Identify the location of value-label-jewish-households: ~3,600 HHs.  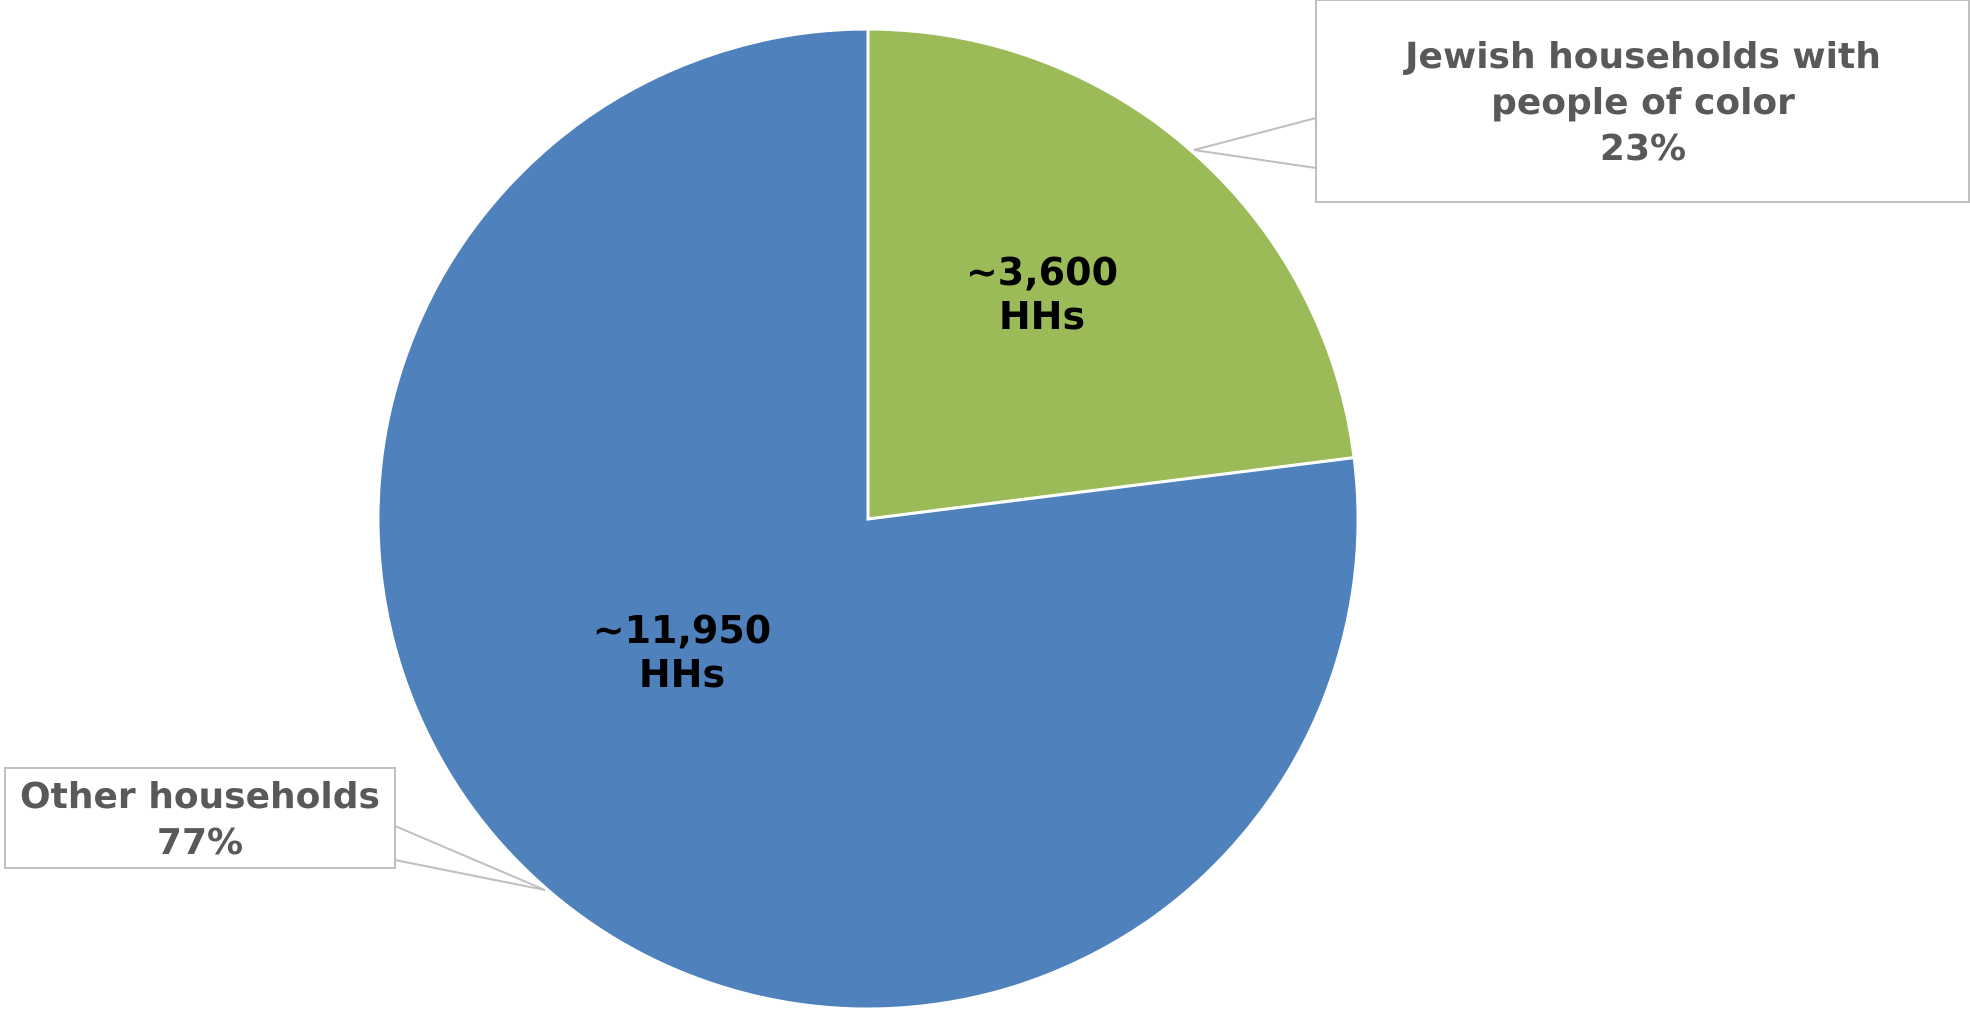
(1042, 294).